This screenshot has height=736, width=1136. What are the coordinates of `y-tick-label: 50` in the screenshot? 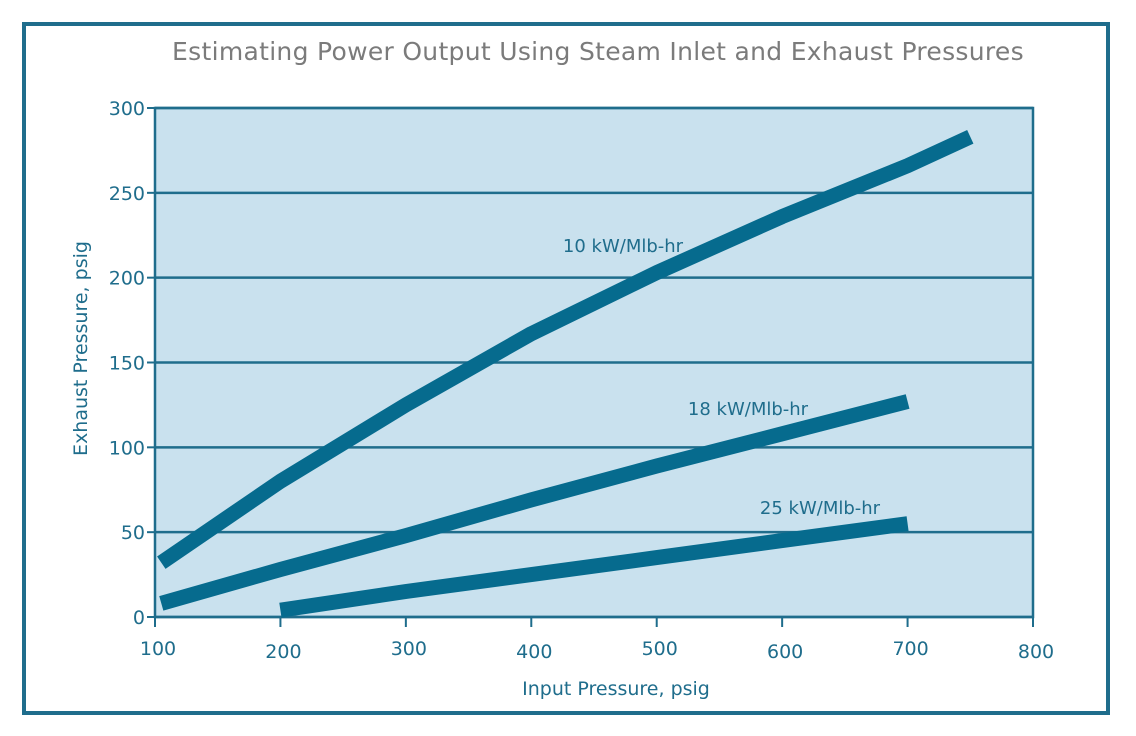 It's located at (133, 533).